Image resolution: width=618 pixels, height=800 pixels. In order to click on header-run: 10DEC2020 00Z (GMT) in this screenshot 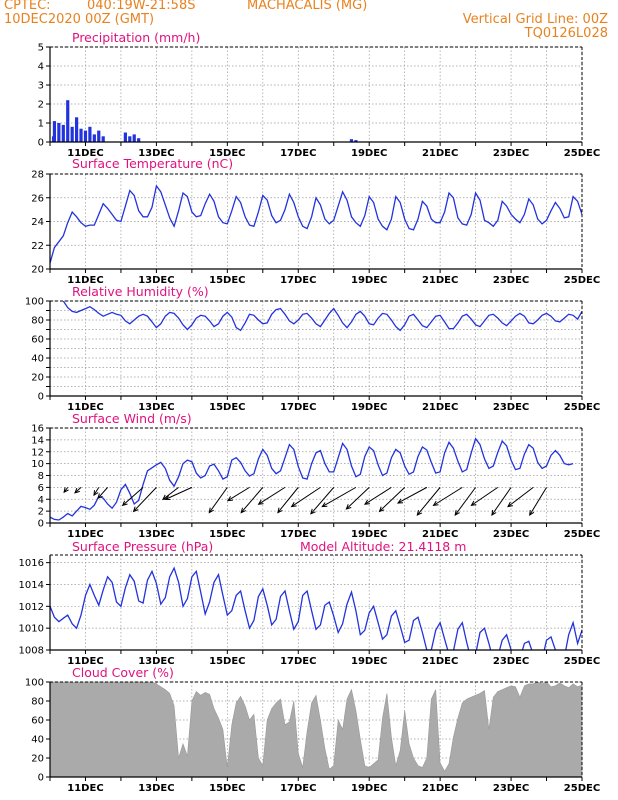, I will do `click(79, 19)`.